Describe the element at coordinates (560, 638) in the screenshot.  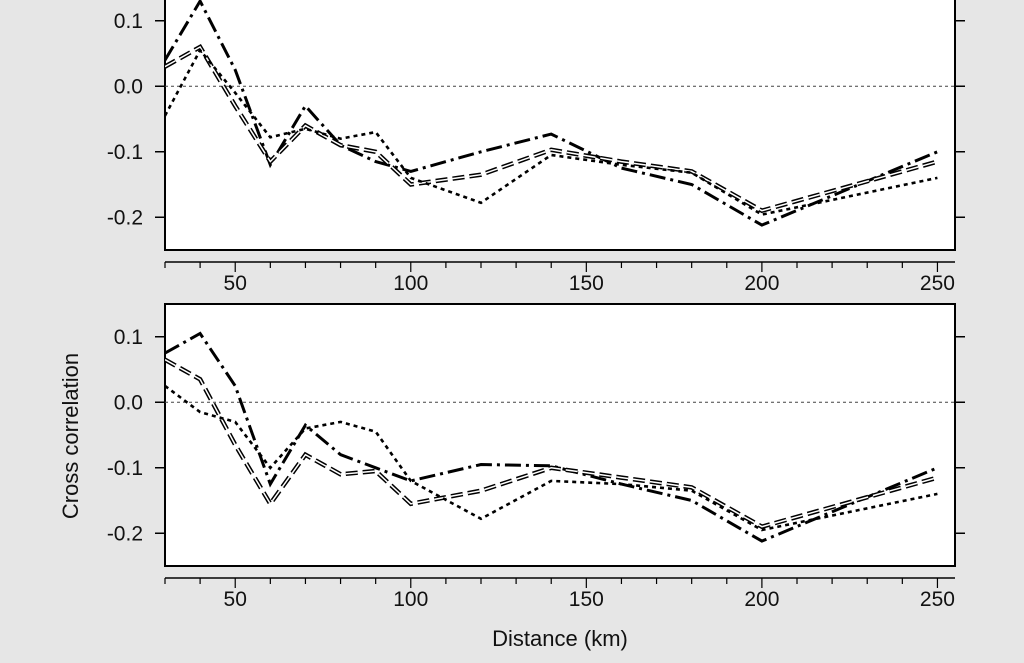
I see `x-axis-title: Distance (km)` at that location.